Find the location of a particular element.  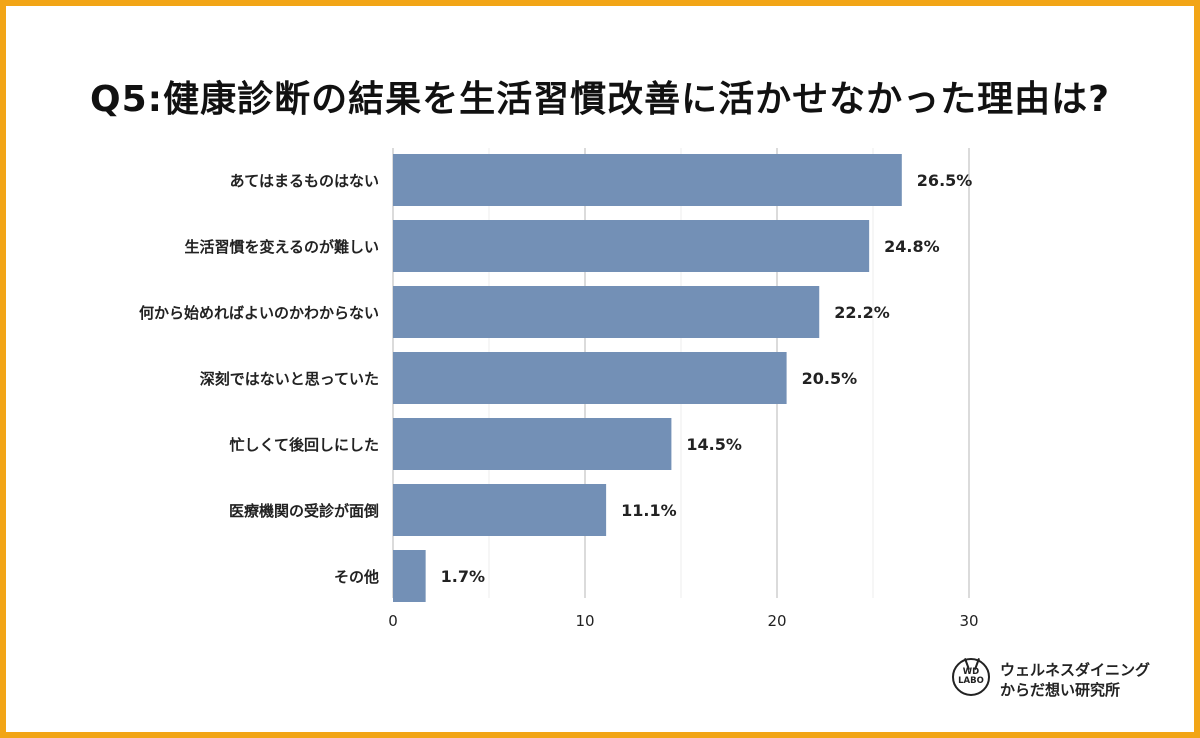

x-tick-label: 30 is located at coordinates (968, 621).